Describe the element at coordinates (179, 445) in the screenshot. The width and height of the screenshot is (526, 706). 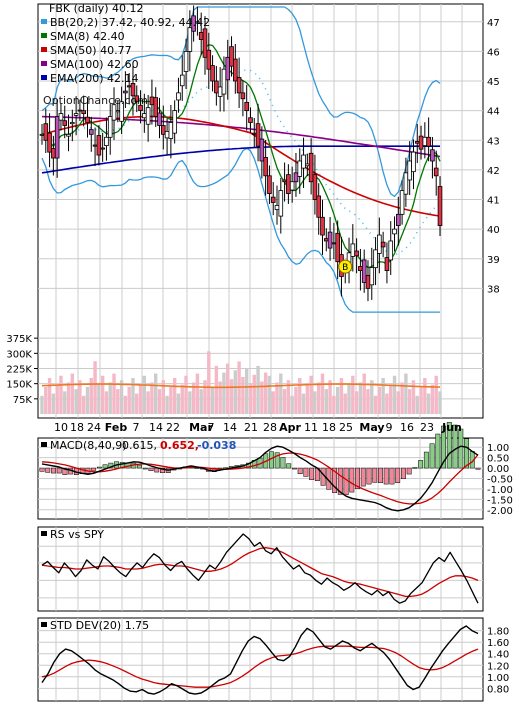
I see `macd-value: 0.652,` at that location.